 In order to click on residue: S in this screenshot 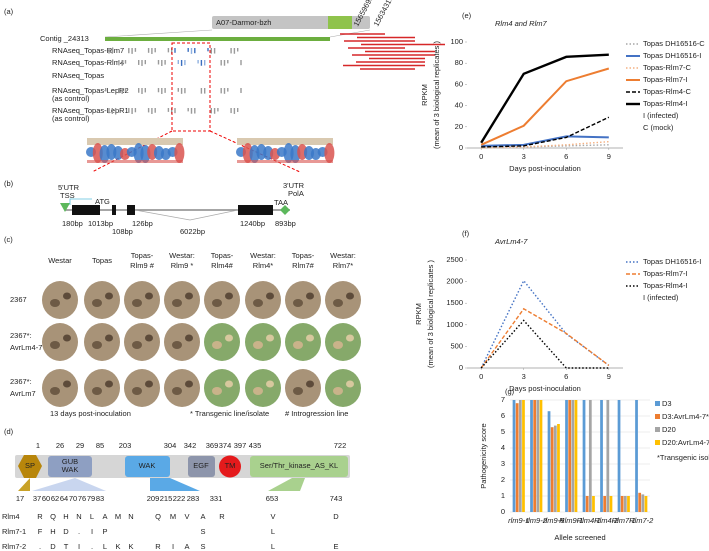, I will do `click(202, 531)`.